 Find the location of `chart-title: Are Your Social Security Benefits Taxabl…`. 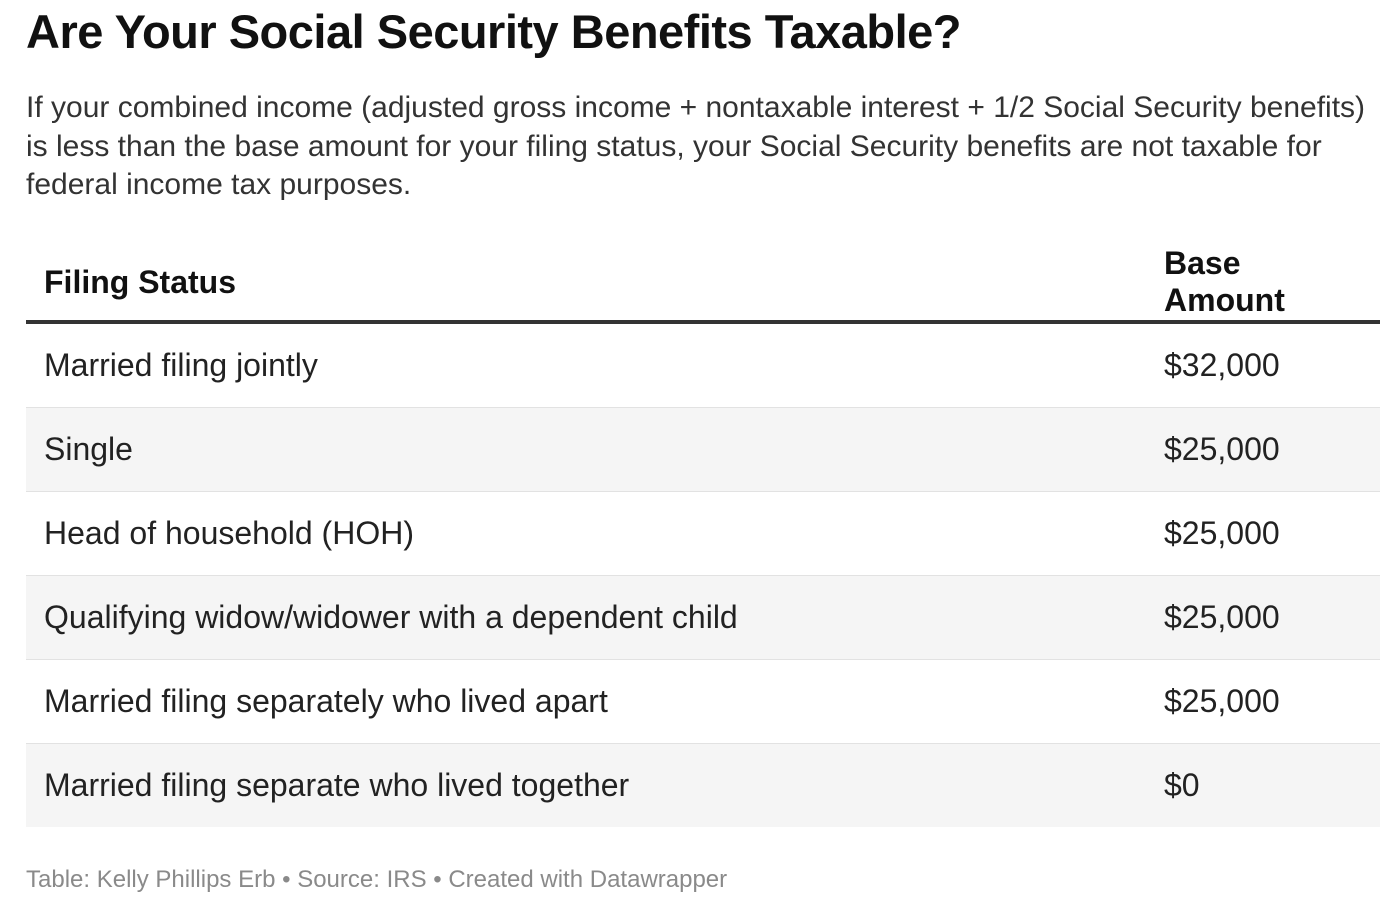

chart-title: Are Your Social Security Benefits Taxabl… is located at coordinates (494, 31).